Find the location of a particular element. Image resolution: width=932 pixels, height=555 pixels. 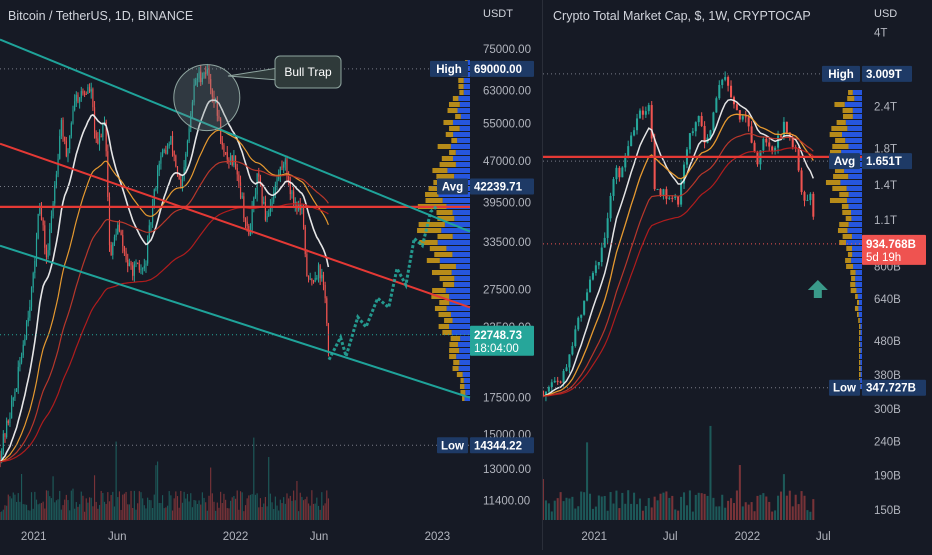

y-tick-label: 17500.00 is located at coordinates (507, 399).